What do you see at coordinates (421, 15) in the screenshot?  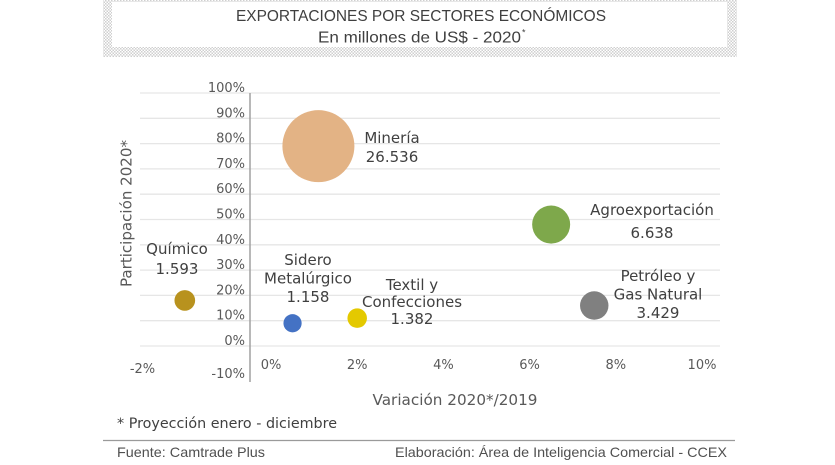 I see `chart-title: EXPORTACIONES POR SECTORES ECONÓMICOS` at bounding box center [421, 15].